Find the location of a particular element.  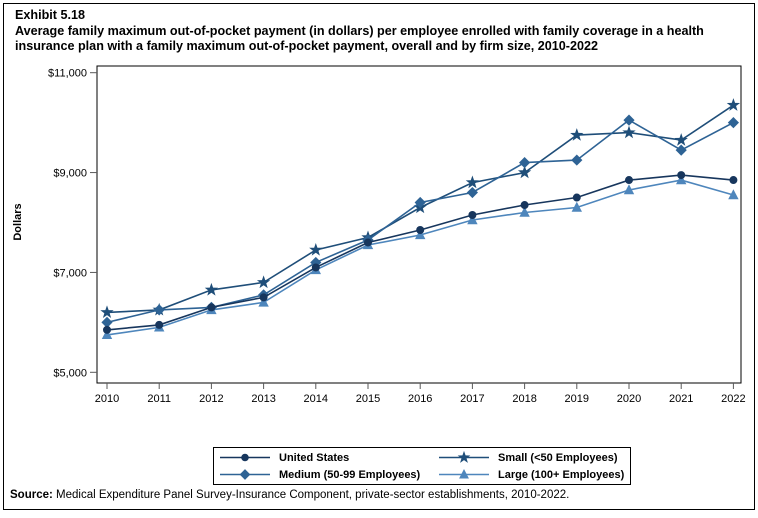

legend-item-united-states: United States is located at coordinates (323, 458).